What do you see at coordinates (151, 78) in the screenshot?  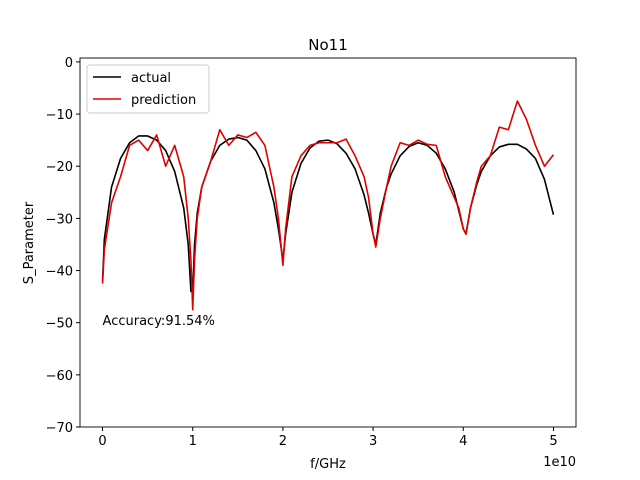 I see `legend-label: actual` at bounding box center [151, 78].